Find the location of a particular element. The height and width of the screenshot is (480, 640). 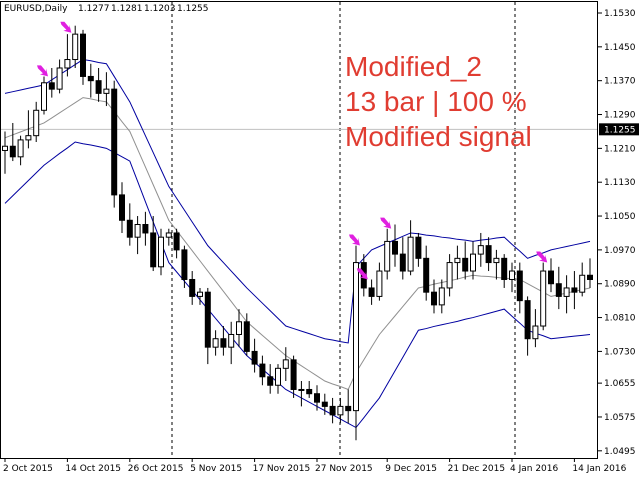

annotation: Modified signal is located at coordinates (438, 136).